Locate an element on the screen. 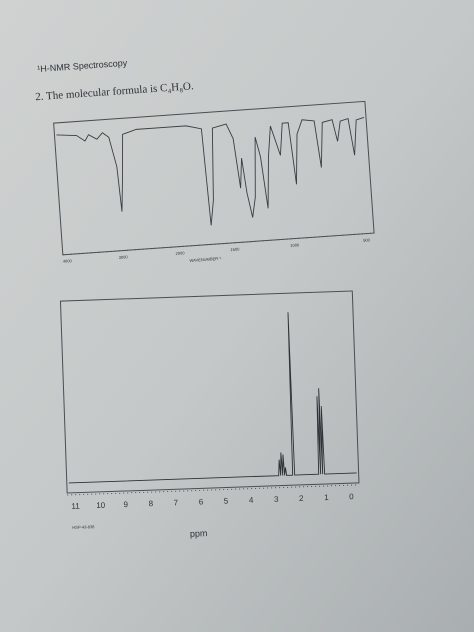  nmr-ticks is located at coordinates (213, 490).